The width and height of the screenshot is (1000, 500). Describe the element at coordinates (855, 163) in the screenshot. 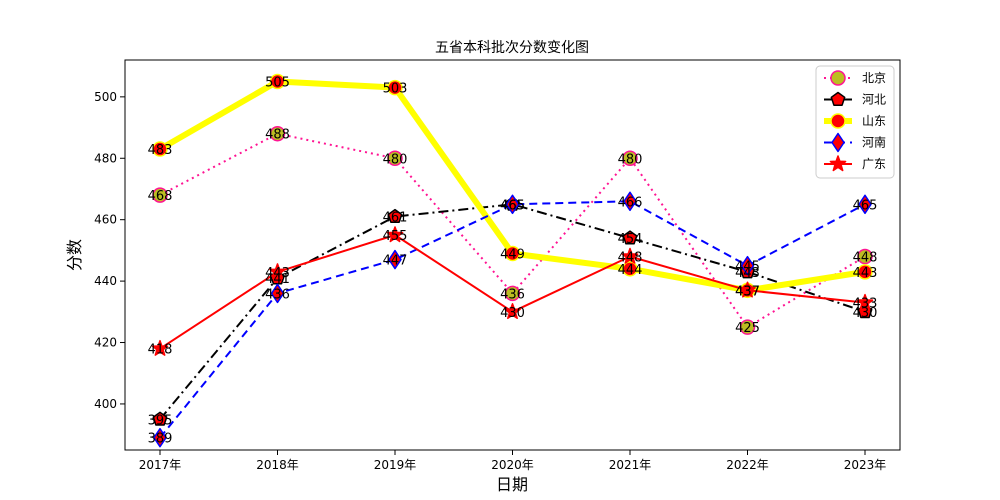

I see `legend-item-4: 广东` at that location.